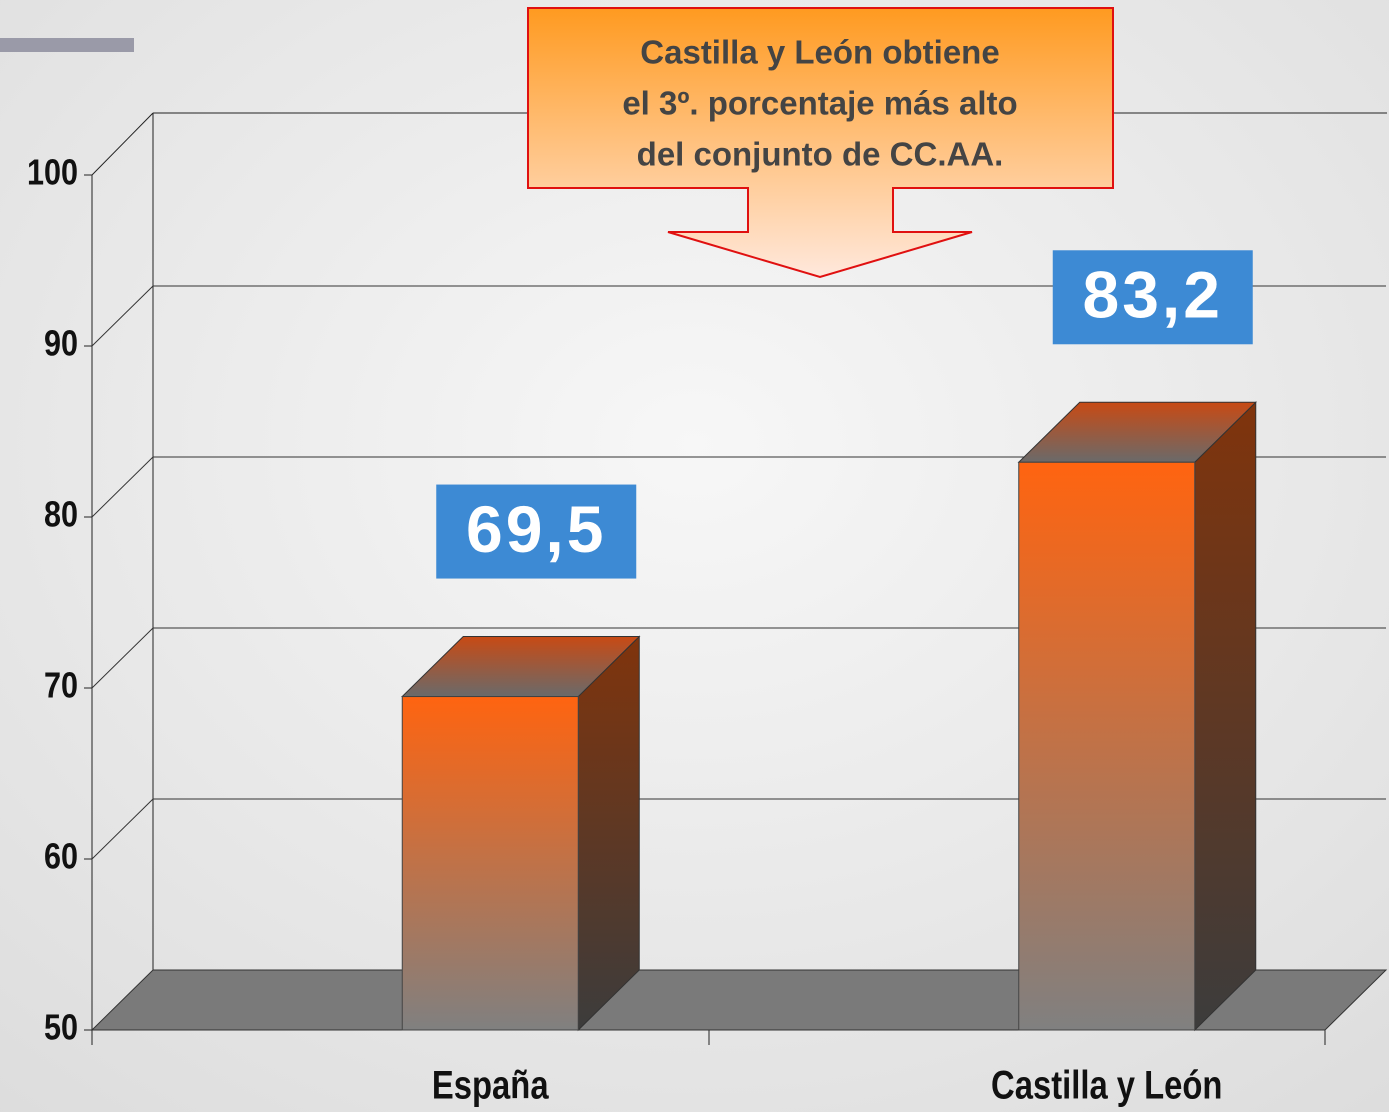  Describe the element at coordinates (61, 515) in the screenshot. I see `y-tick-label: 80` at that location.